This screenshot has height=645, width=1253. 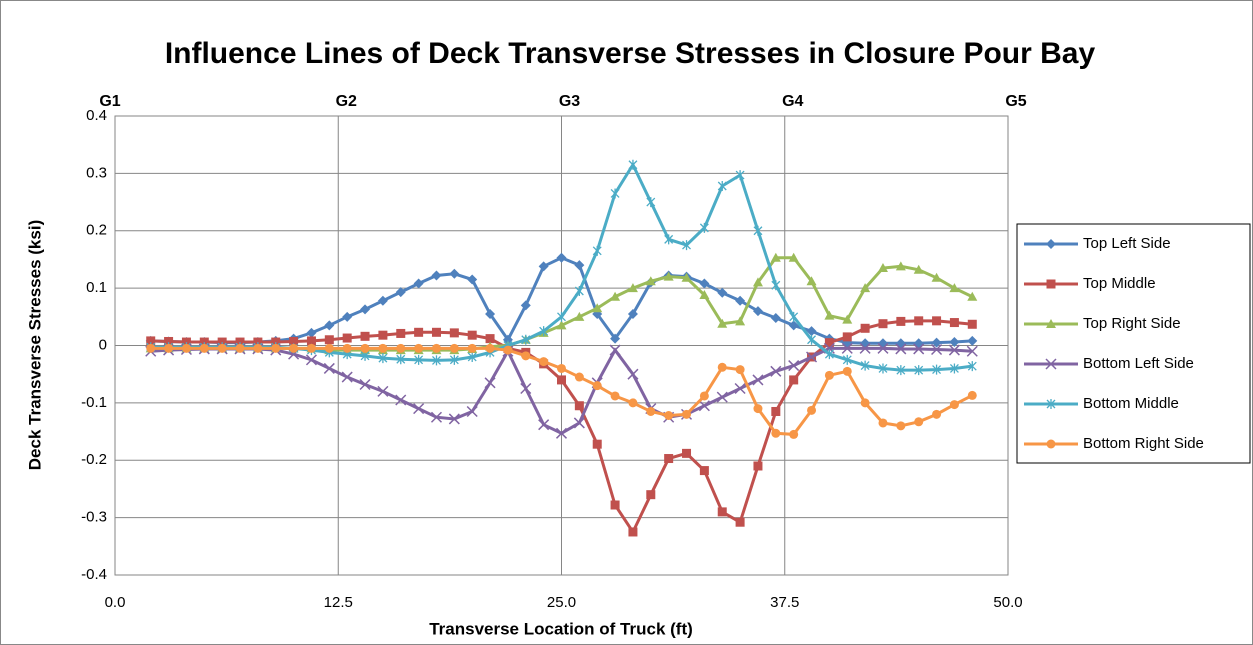 What do you see at coordinates (1015, 101) in the screenshot?
I see `annotation: G5` at bounding box center [1015, 101].